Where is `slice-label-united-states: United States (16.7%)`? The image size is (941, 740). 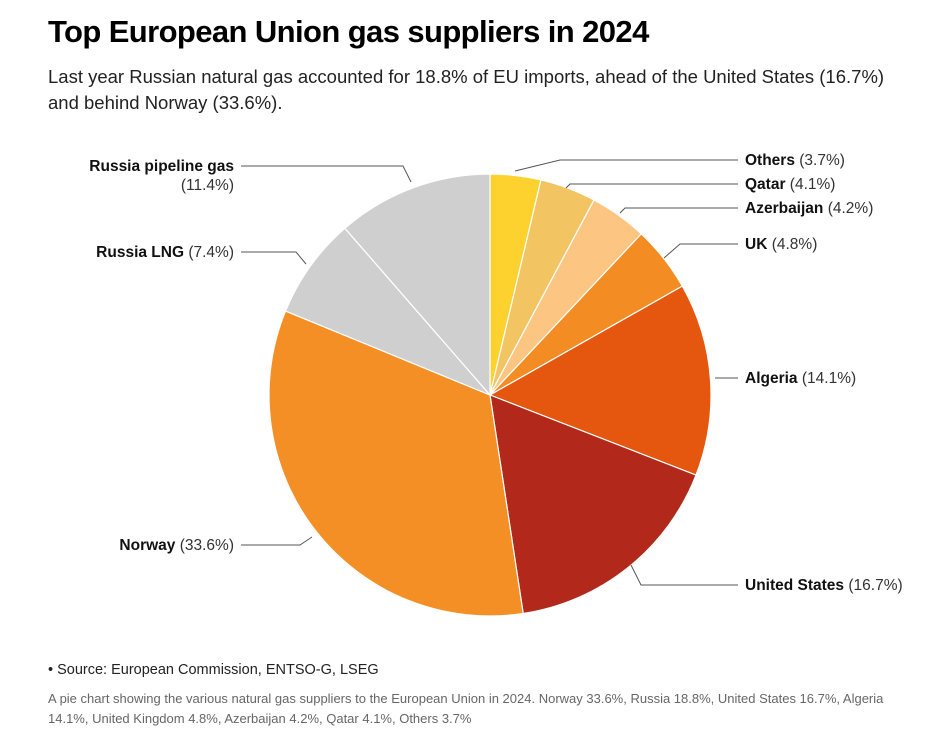 slice-label-united-states: United States (16.7%) is located at coordinates (824, 585).